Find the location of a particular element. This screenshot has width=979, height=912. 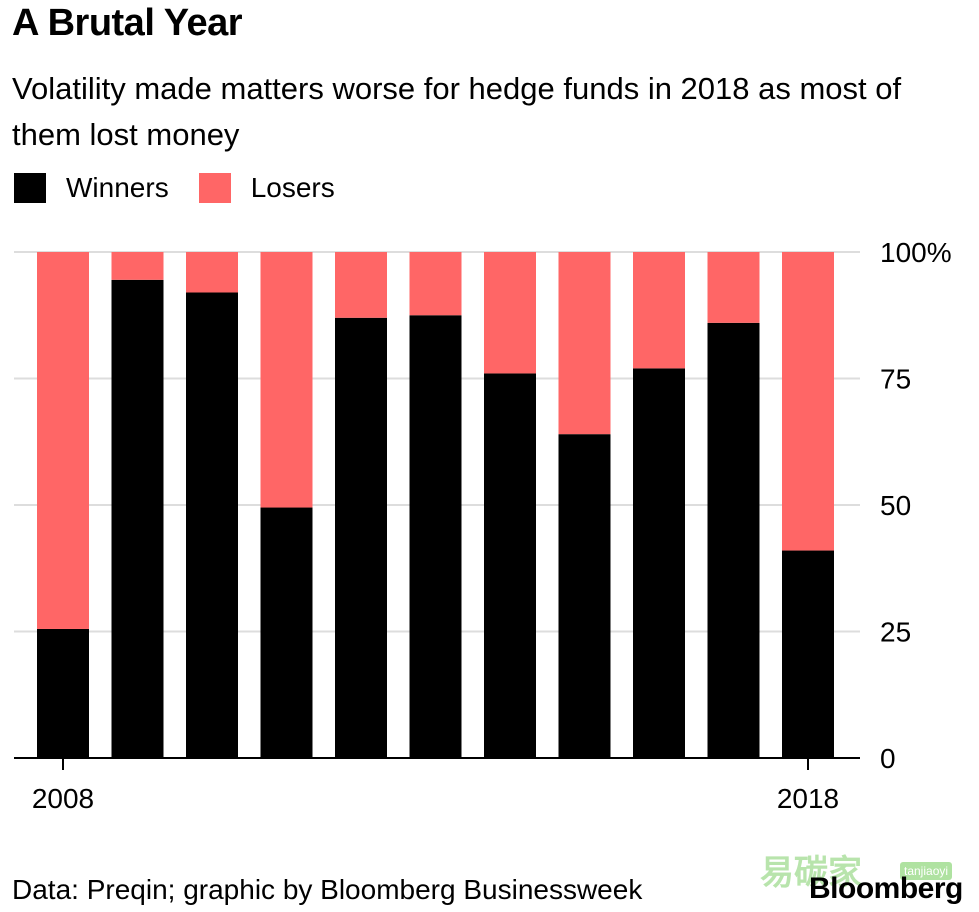

bar-losers-2016 is located at coordinates (659, 310).